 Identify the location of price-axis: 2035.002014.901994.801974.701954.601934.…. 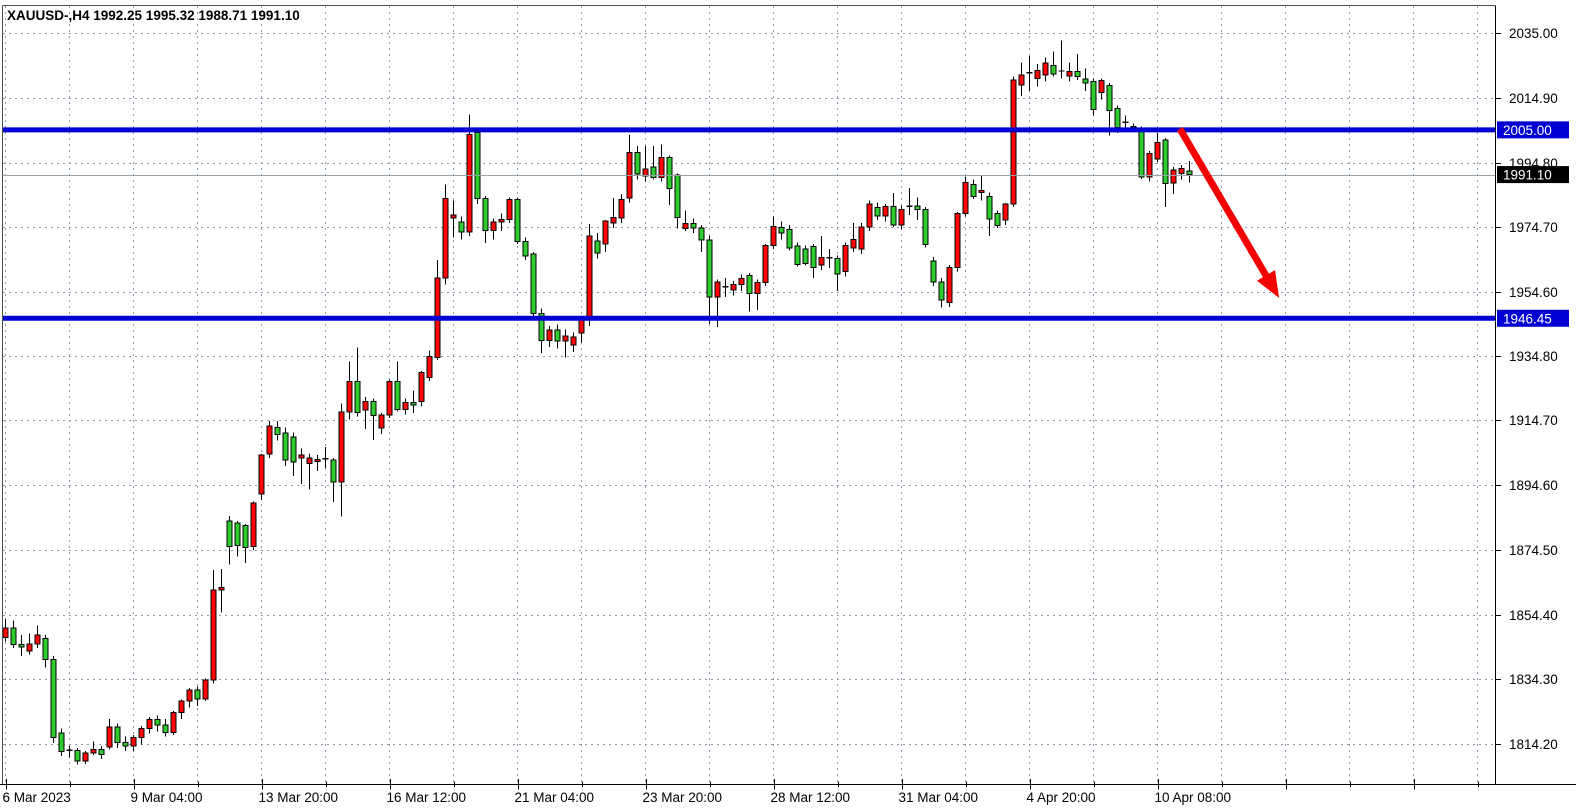
(1532, 389).